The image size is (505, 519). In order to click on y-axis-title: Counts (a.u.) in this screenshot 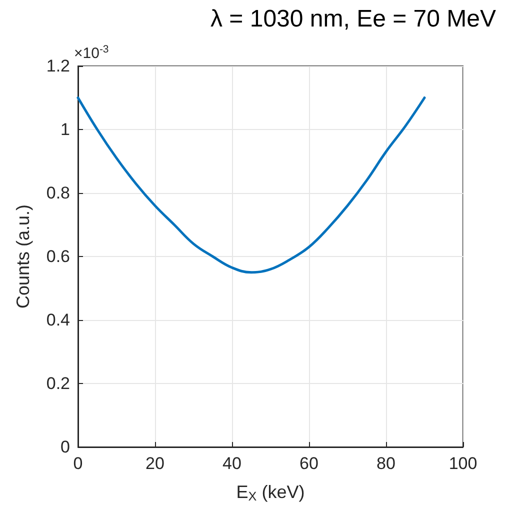, I will do `click(23, 256)`.